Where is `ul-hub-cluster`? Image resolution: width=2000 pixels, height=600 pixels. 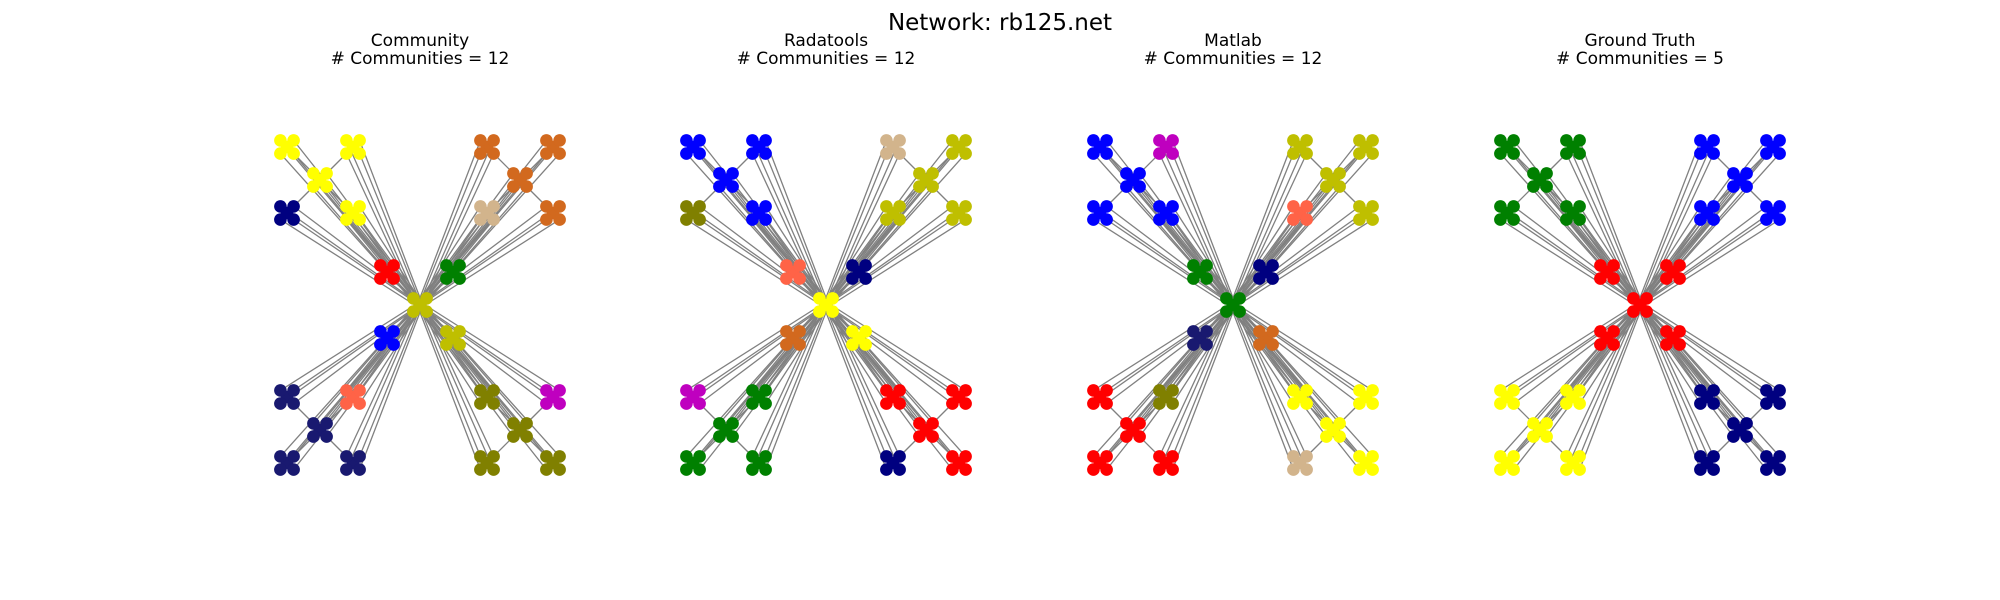
ul-hub-cluster is located at coordinates (387, 272).